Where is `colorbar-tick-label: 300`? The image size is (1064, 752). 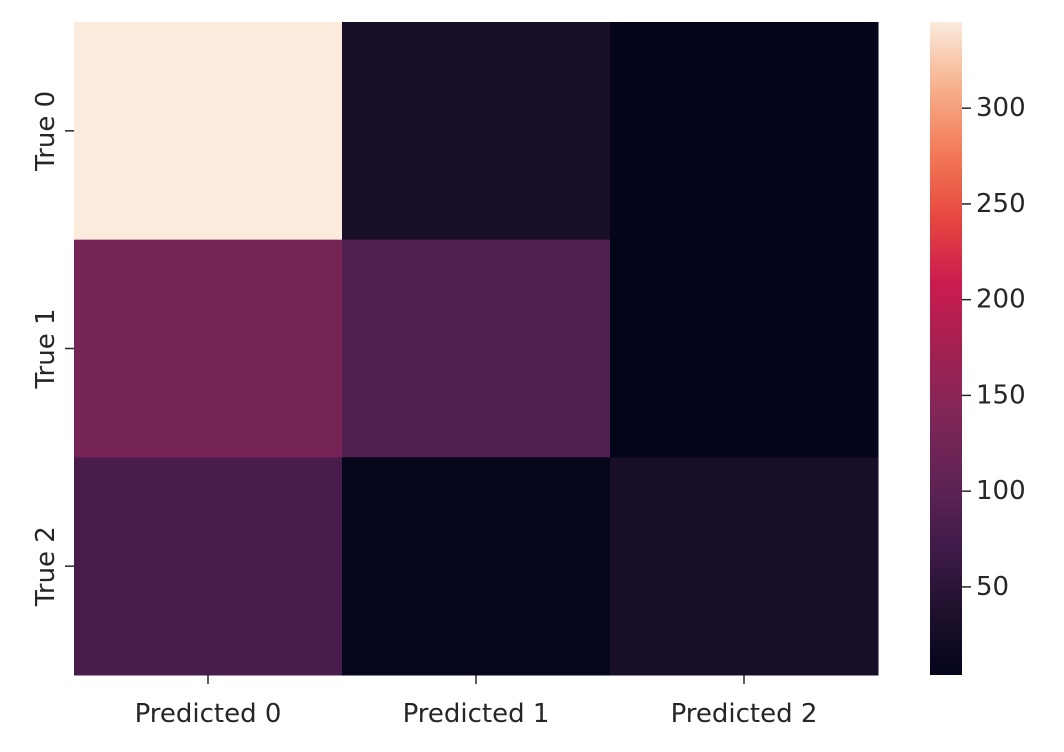 colorbar-tick-label: 300 is located at coordinates (1001, 108).